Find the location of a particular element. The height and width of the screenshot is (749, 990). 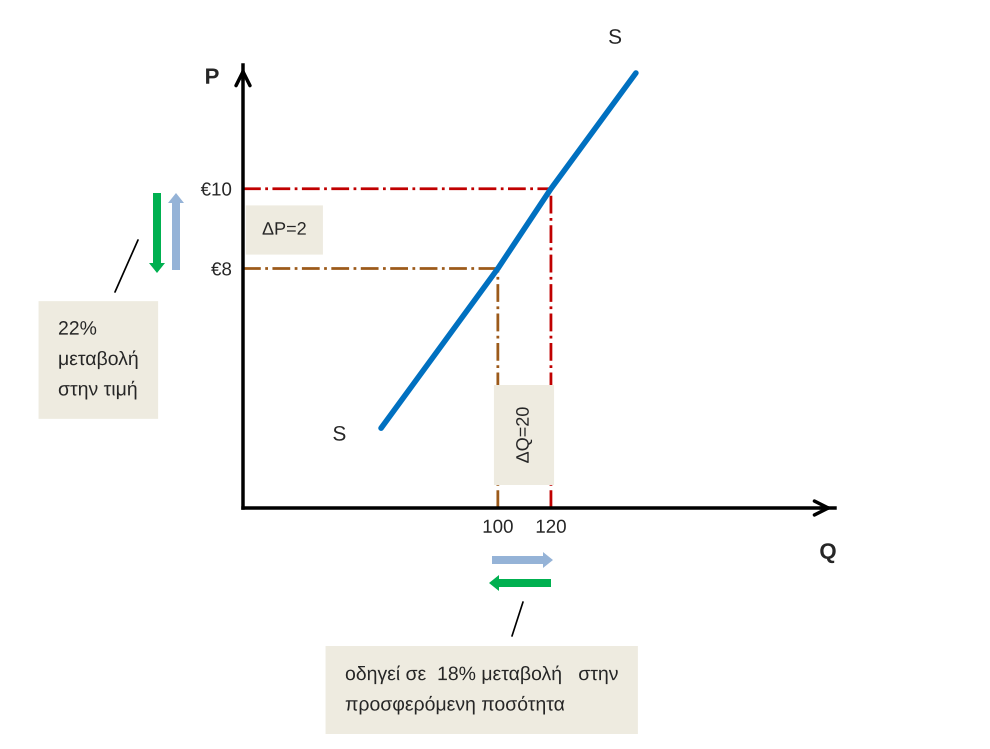

x-axis-title: Q is located at coordinates (828, 553).